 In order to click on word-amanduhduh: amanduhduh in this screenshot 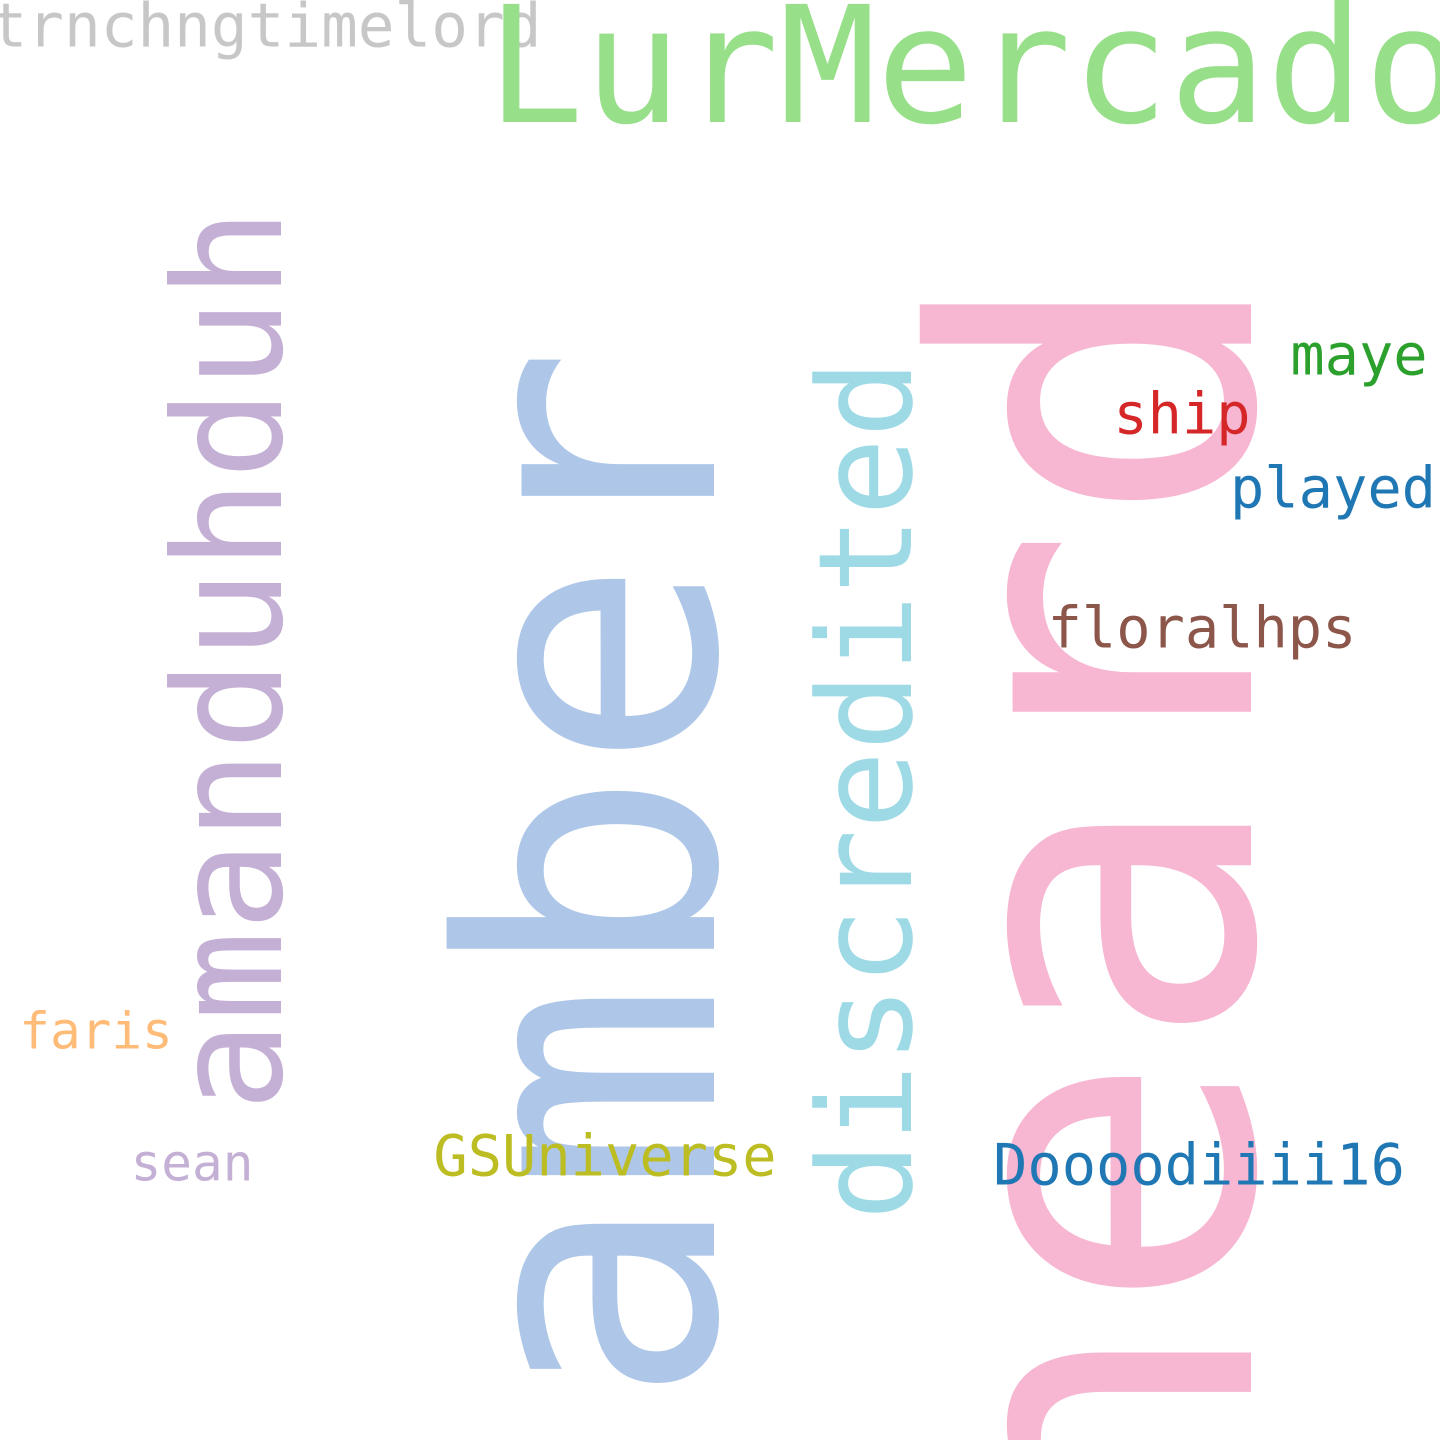, I will do `click(230, 660)`.